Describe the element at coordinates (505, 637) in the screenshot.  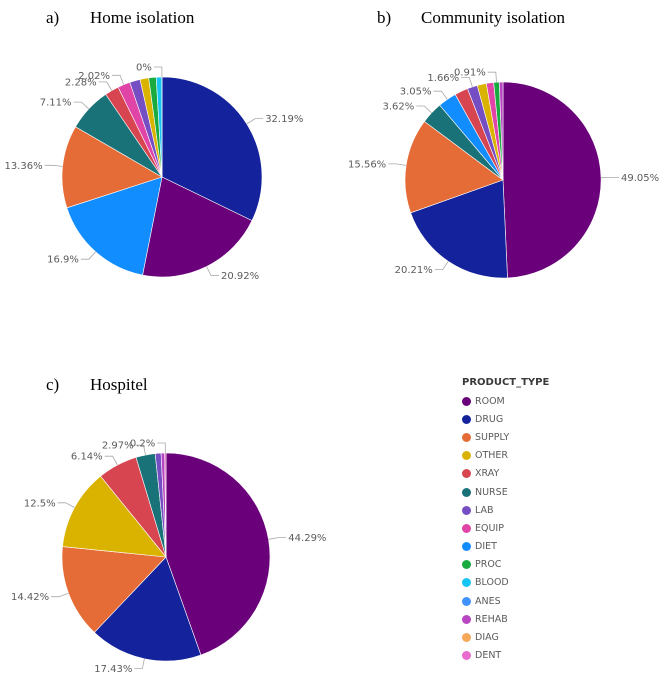
I see `legend-item-diag: DIAG` at that location.